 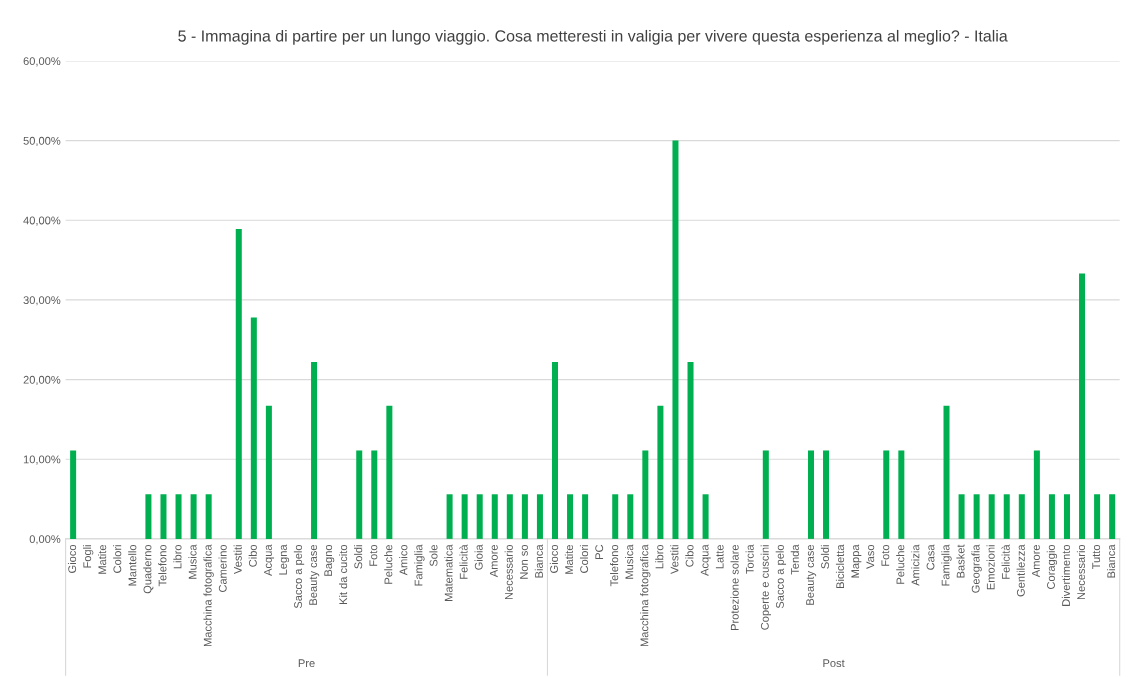 I want to click on x-tick-label: Emozioni, so click(x=990, y=567).